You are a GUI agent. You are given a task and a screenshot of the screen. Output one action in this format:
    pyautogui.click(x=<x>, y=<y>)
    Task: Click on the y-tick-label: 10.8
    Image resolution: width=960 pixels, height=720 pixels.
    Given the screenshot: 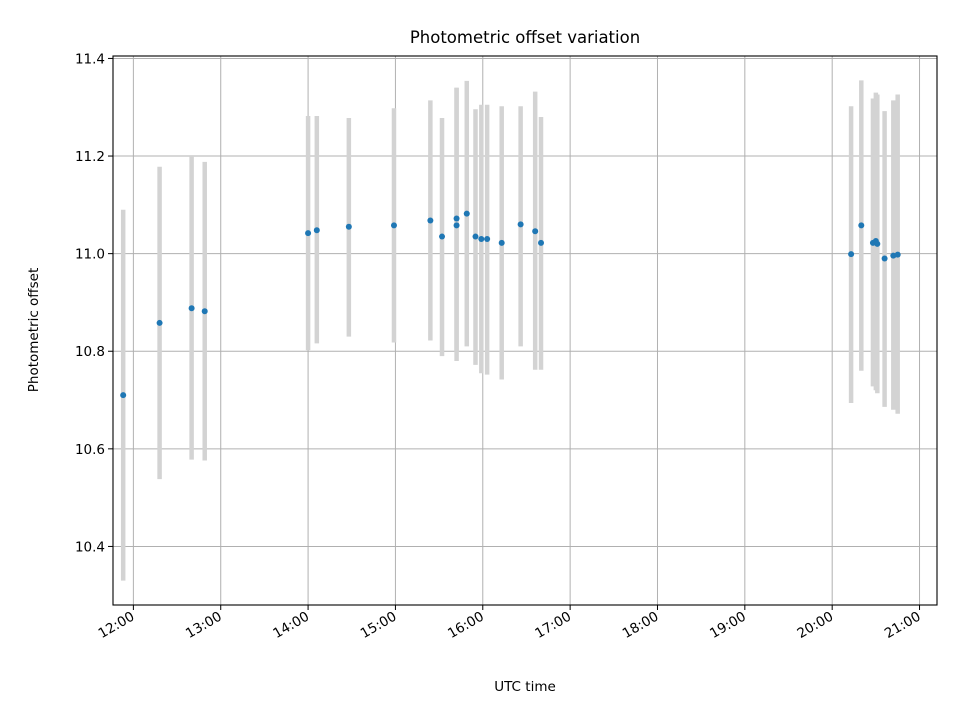 What is the action you would take?
    pyautogui.click(x=90, y=352)
    